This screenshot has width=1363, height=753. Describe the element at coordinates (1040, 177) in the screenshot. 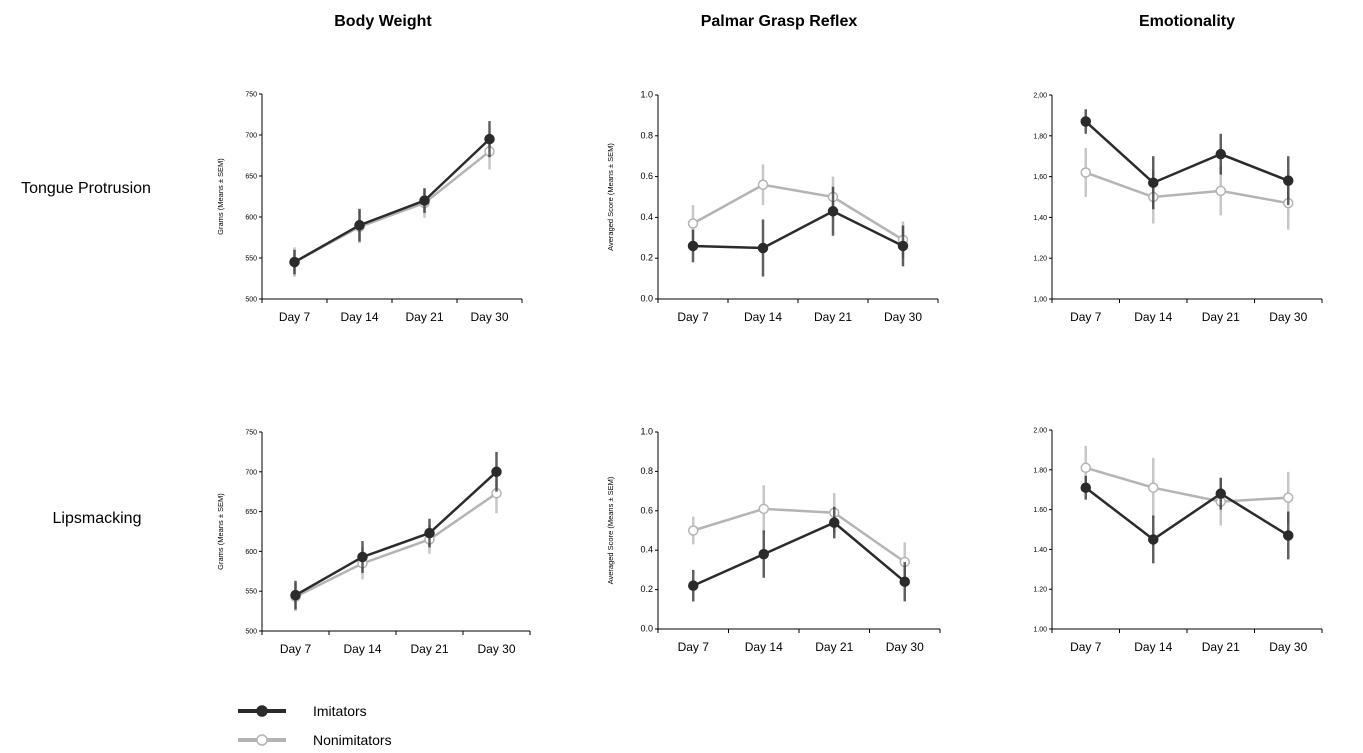

I see `y-tick-label: 1,60` at that location.